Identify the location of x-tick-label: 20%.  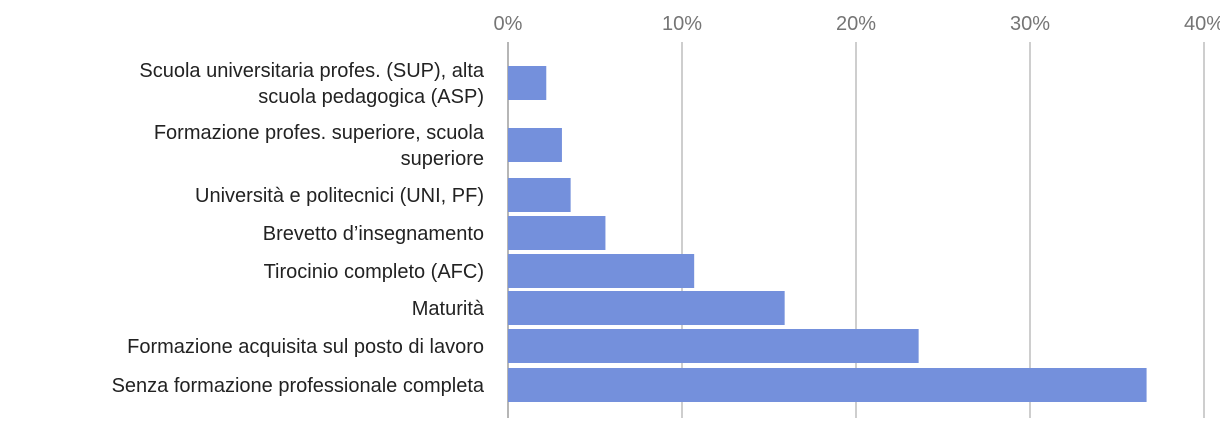
(856, 24).